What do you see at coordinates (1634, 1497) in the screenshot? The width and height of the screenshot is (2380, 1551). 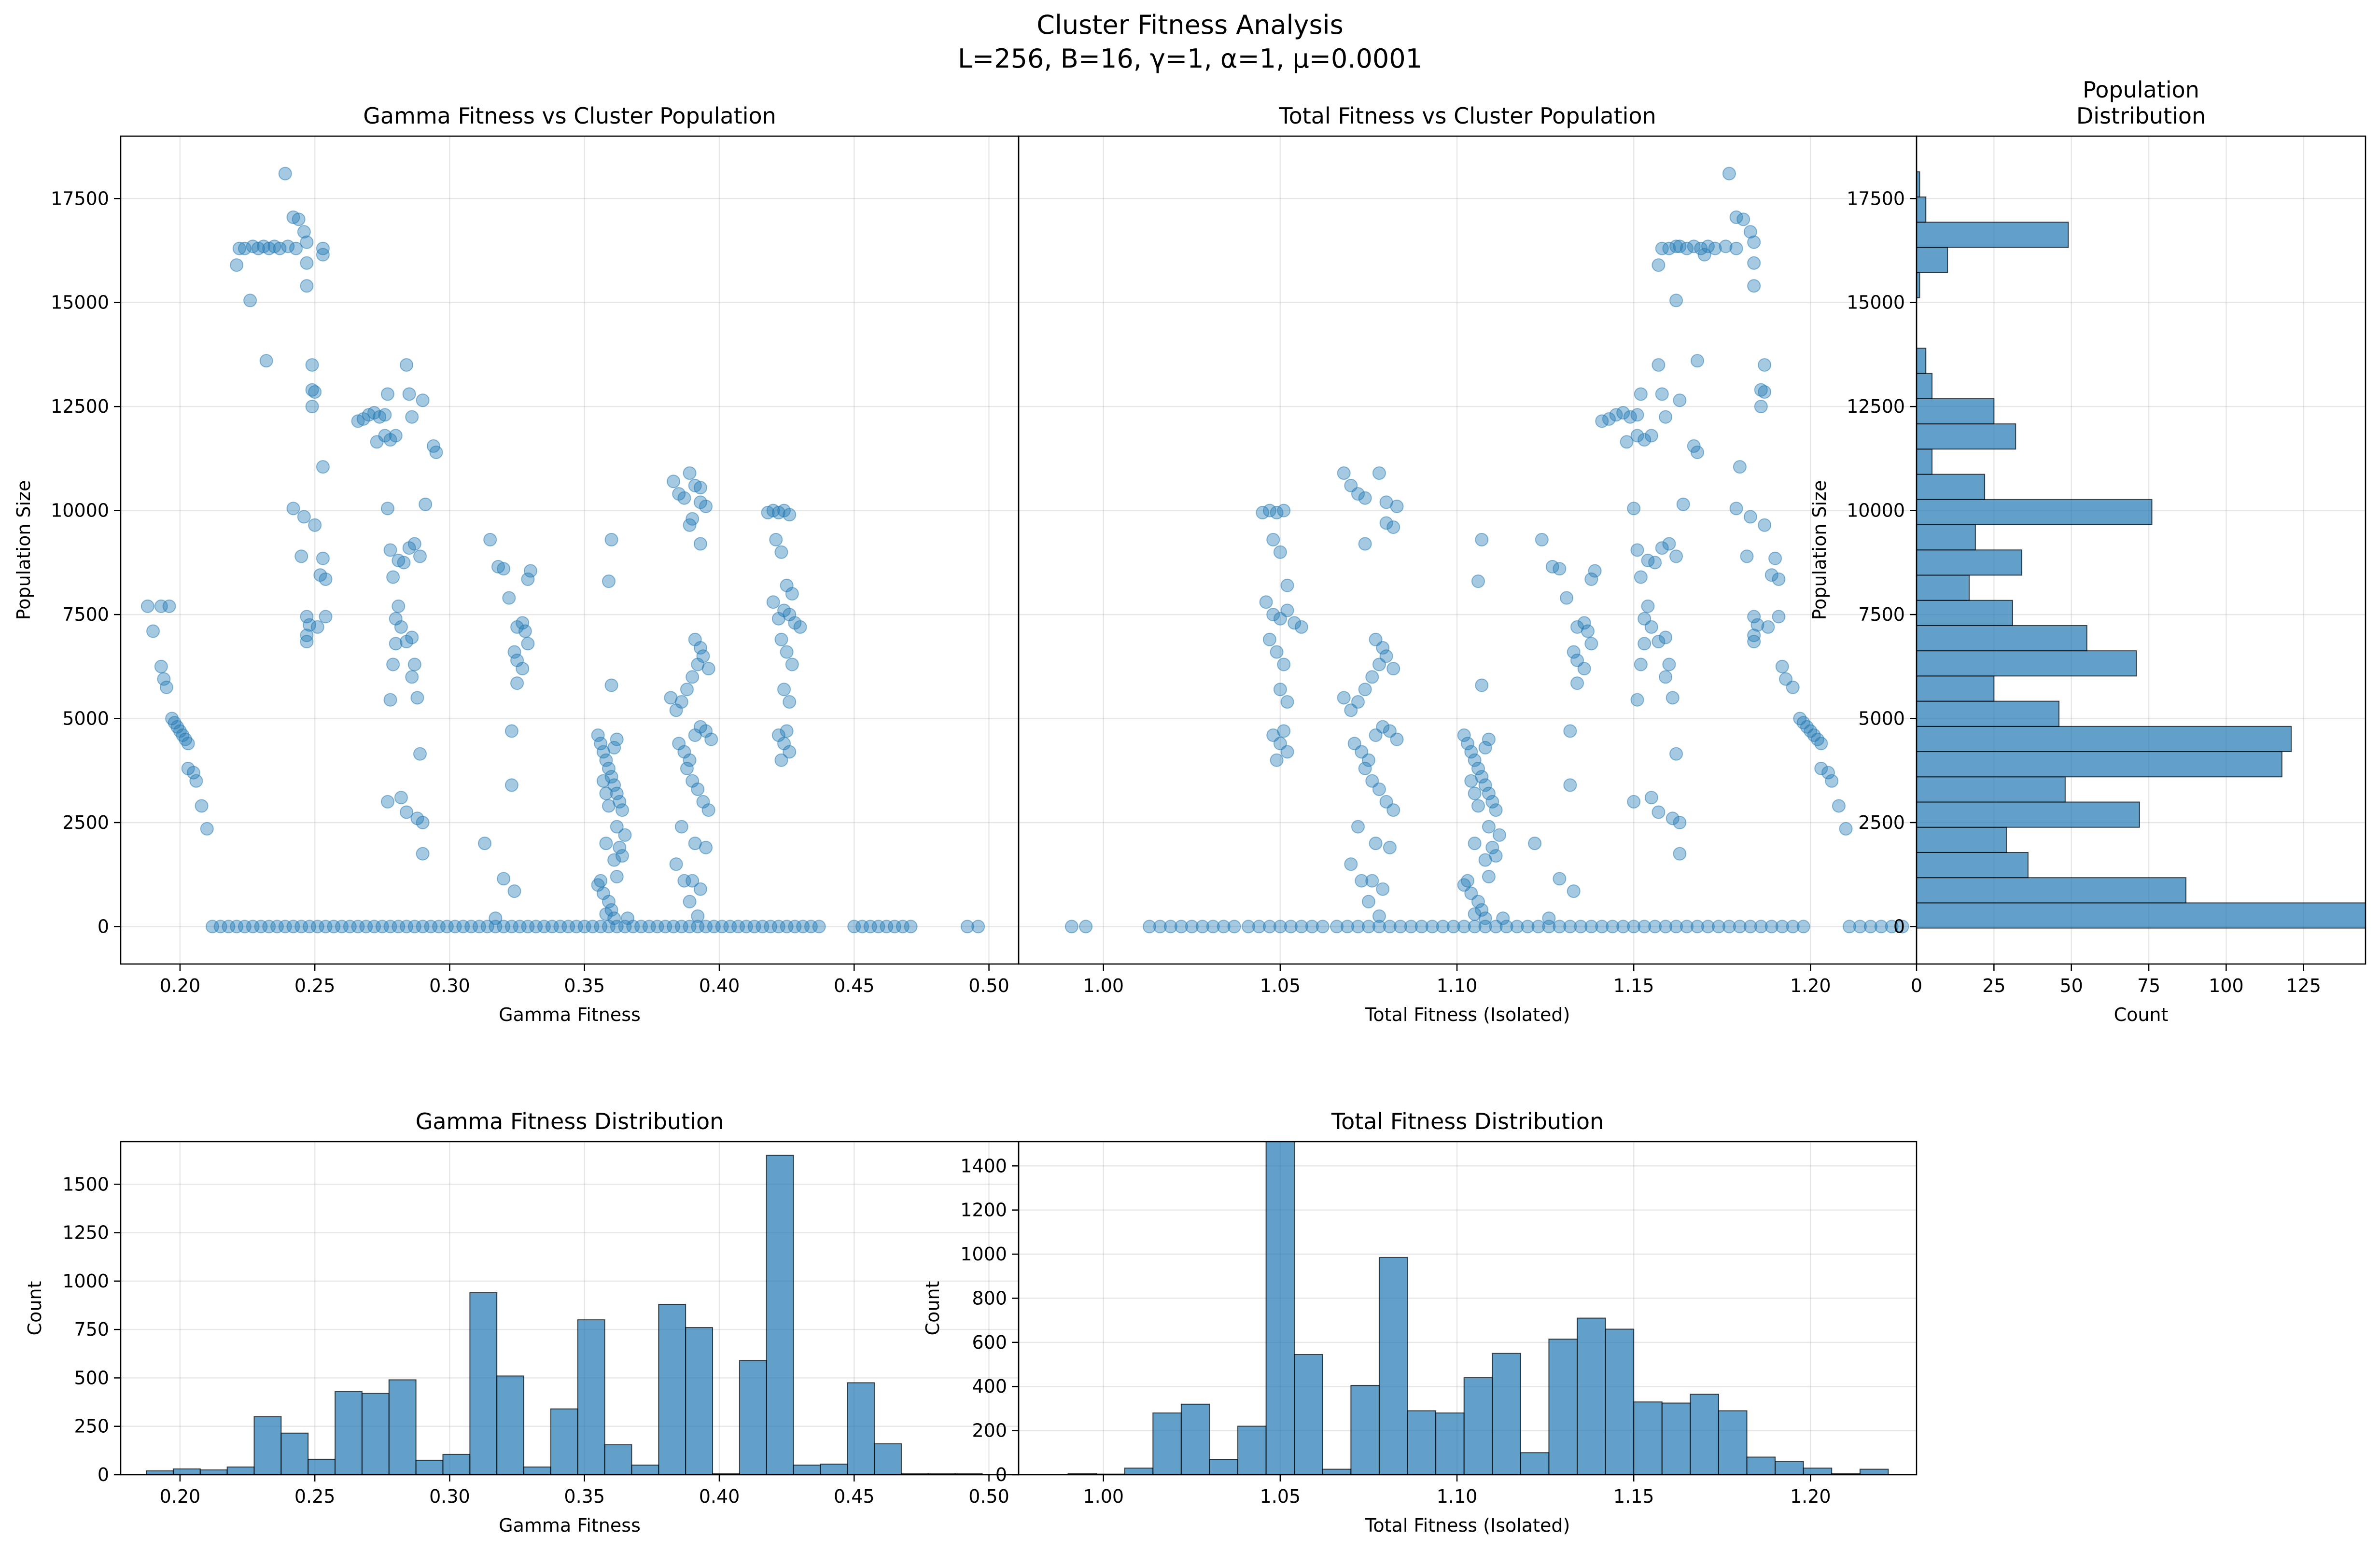 I see `x-tick-label: 1.15` at bounding box center [1634, 1497].